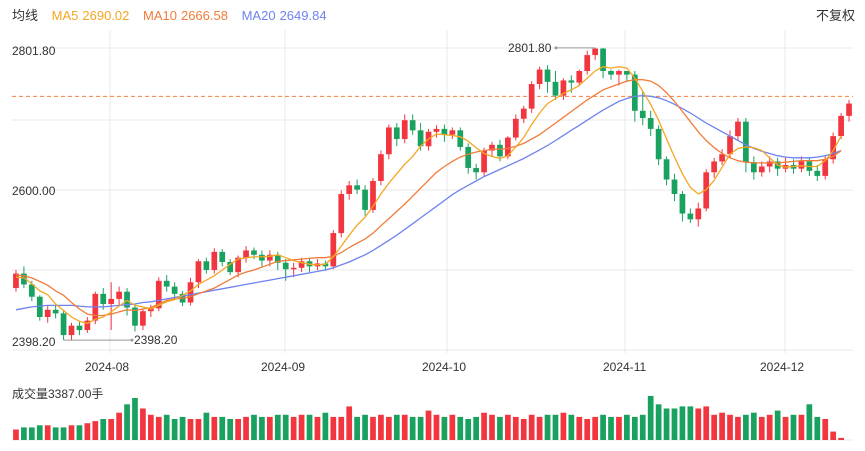 This screenshot has width=865, height=451. Describe the element at coordinates (156, 340) in the screenshot. I see `low-annotation: 2398.20` at that location.